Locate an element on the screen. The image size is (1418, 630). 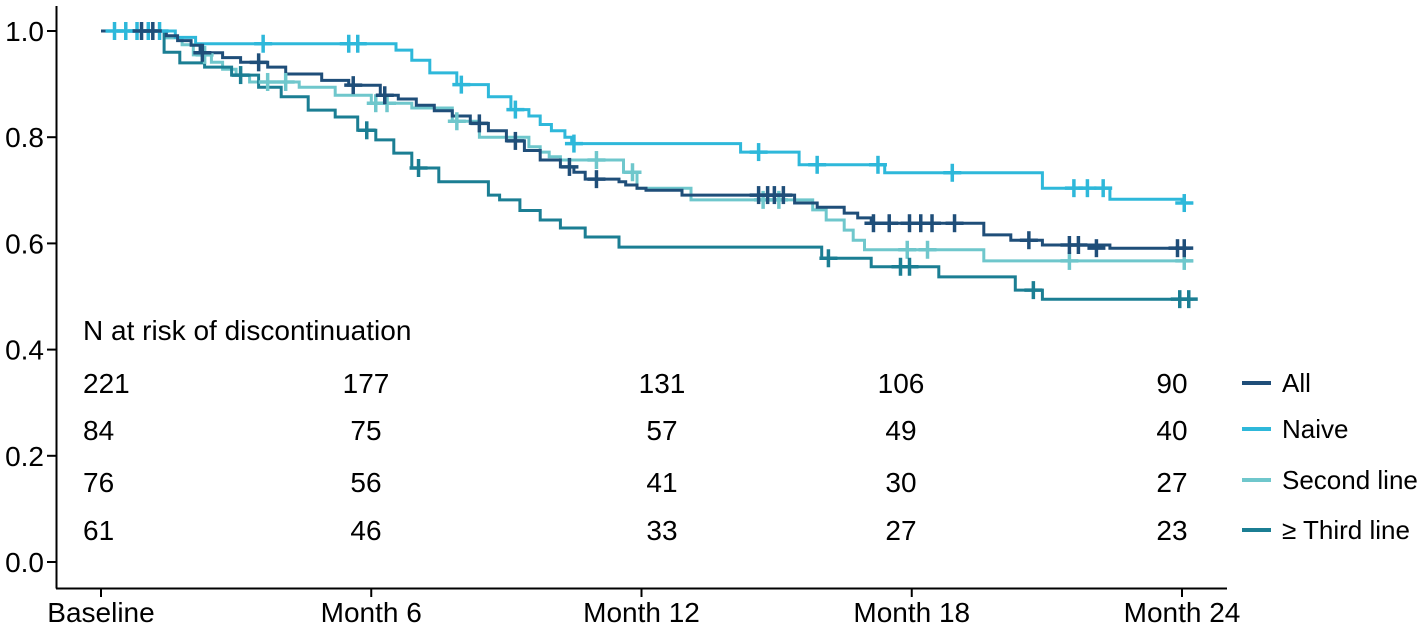
risk-value: 76 is located at coordinates (98, 482).